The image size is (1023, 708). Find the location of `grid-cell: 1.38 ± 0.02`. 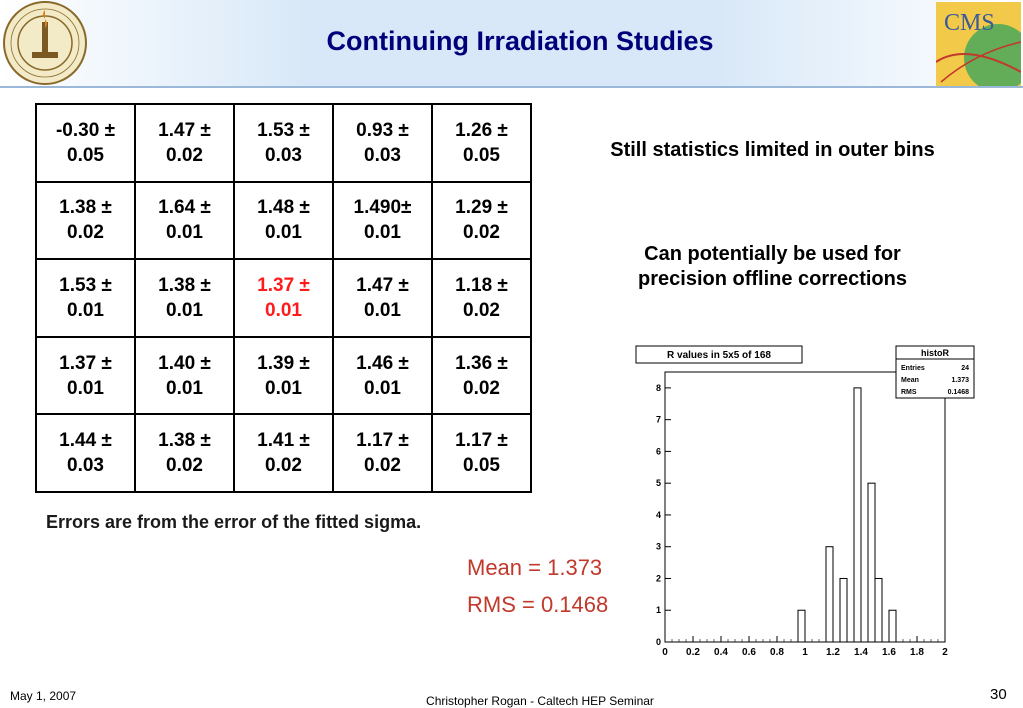

grid-cell: 1.38 ± 0.02 is located at coordinates (85, 220).